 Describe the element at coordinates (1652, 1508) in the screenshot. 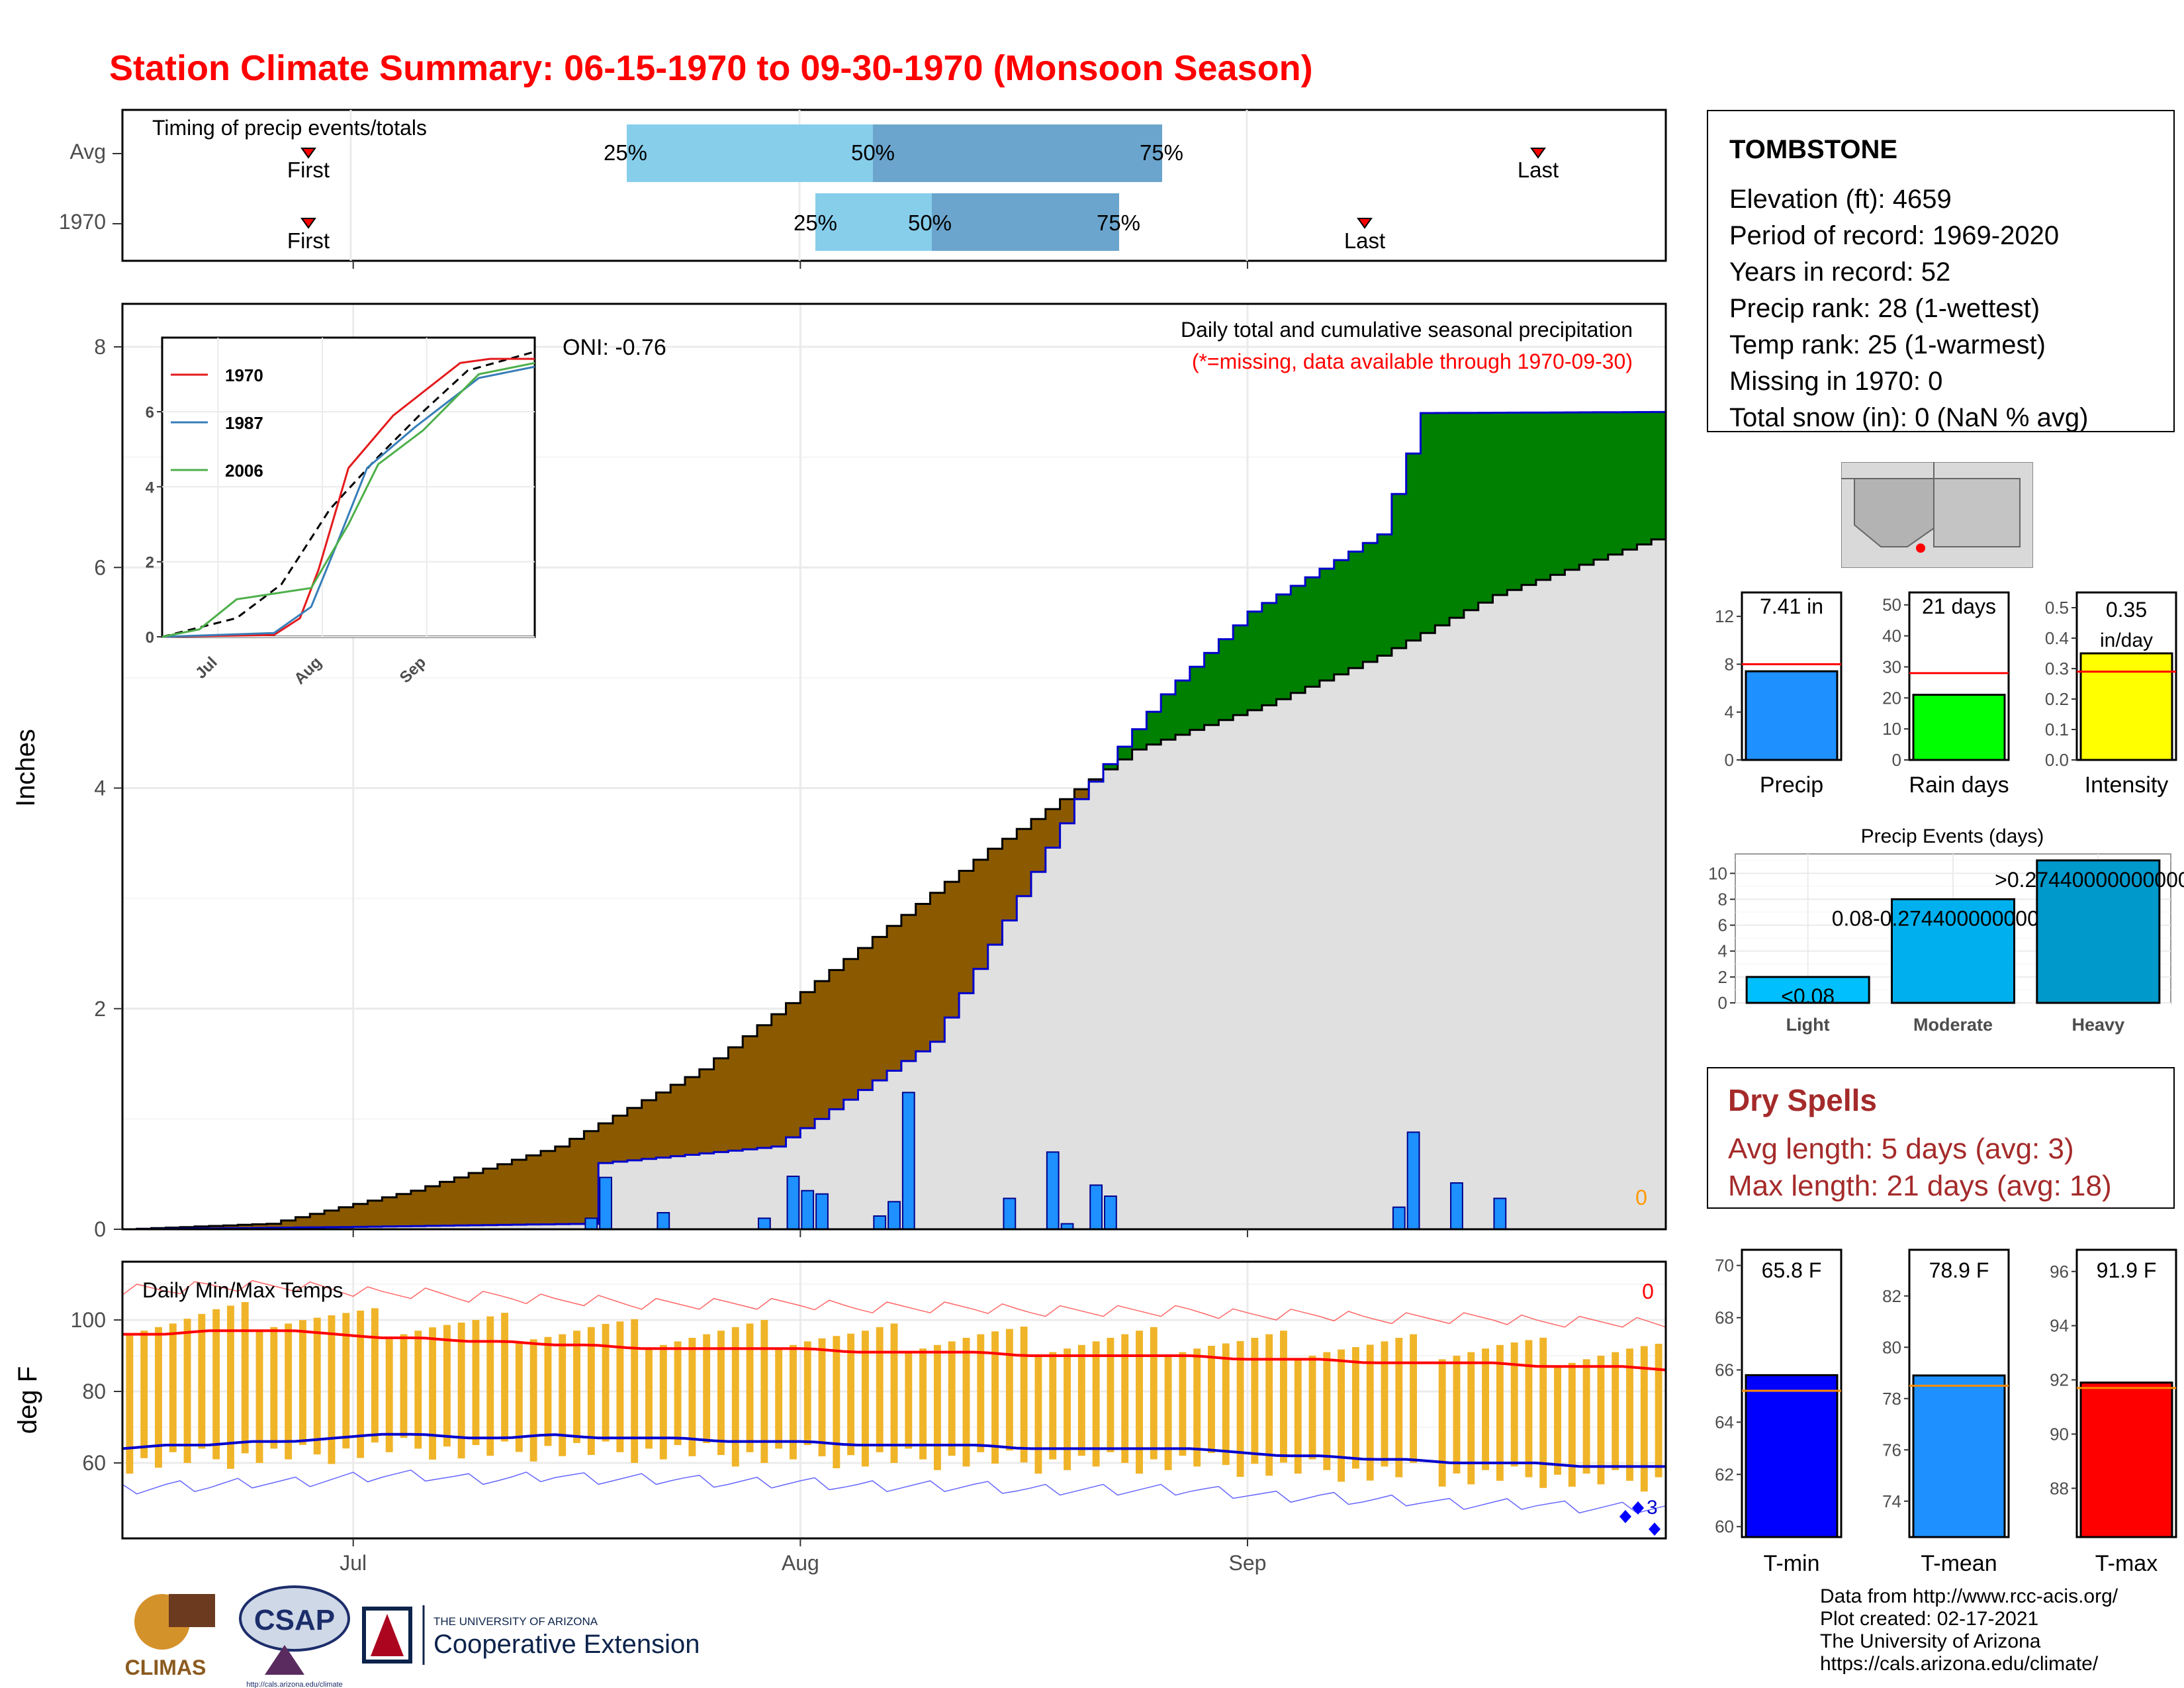

I see `record-low-count: 3` at that location.